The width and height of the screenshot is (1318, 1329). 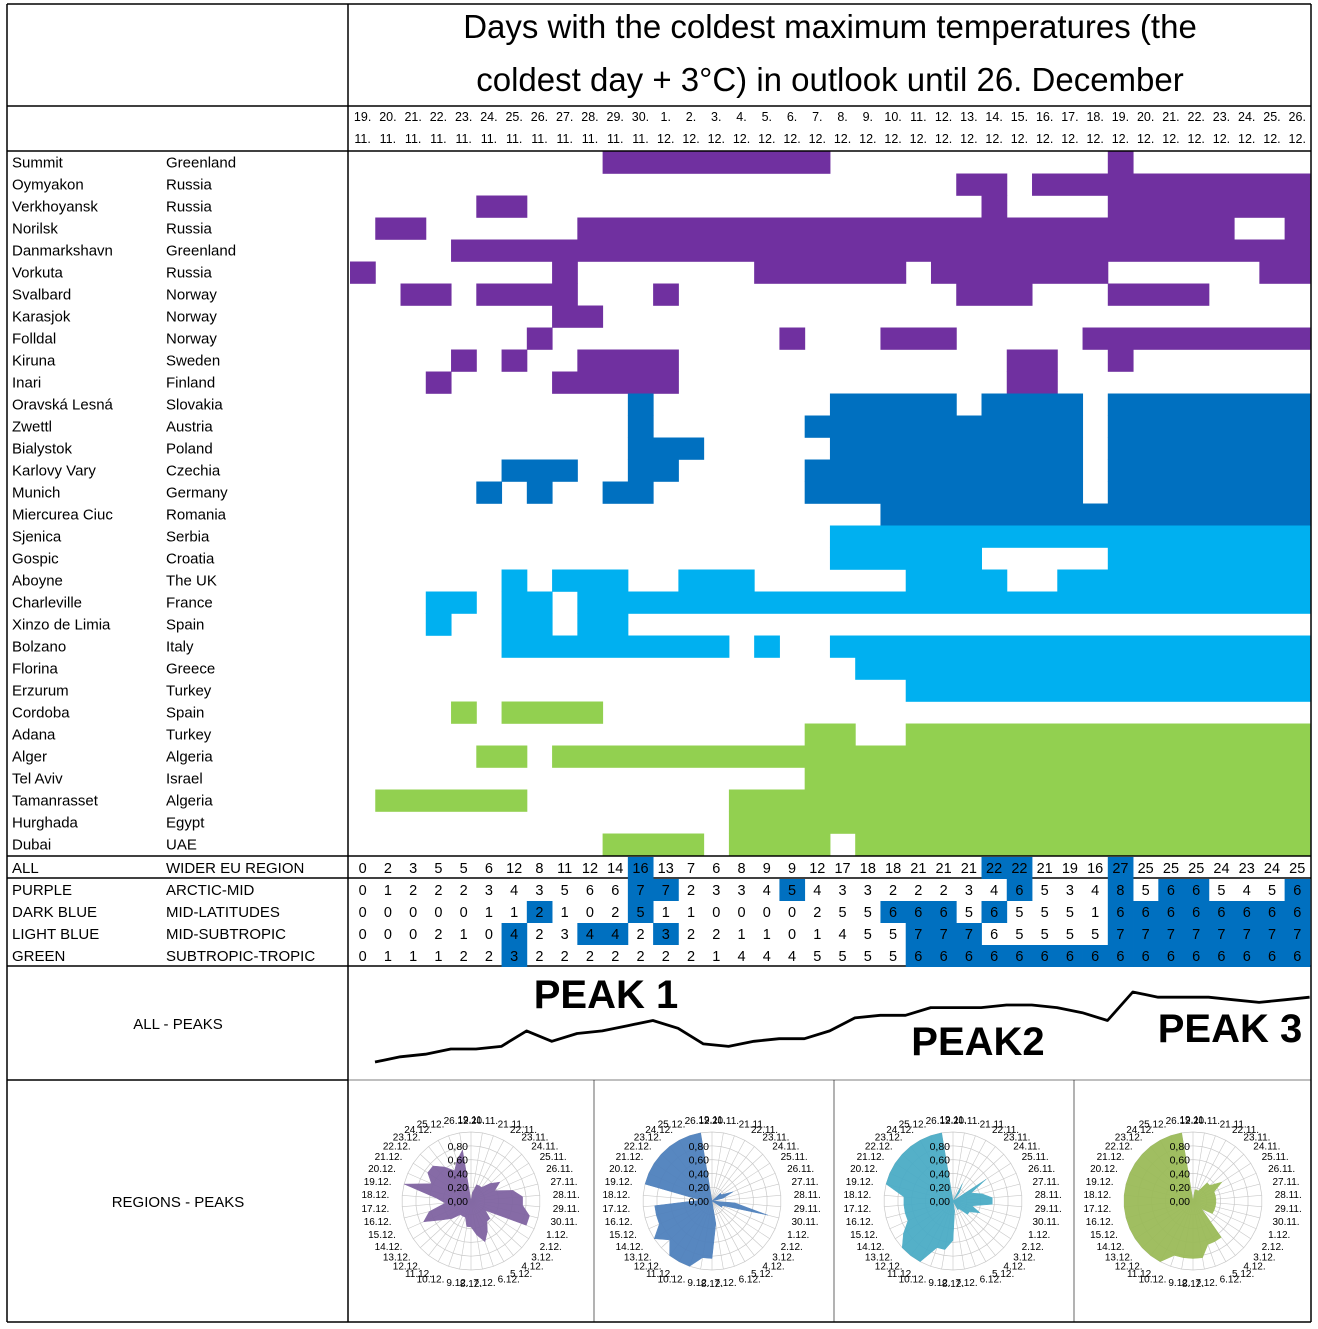 I want to click on station-country-25: Spain, so click(x=185, y=713).